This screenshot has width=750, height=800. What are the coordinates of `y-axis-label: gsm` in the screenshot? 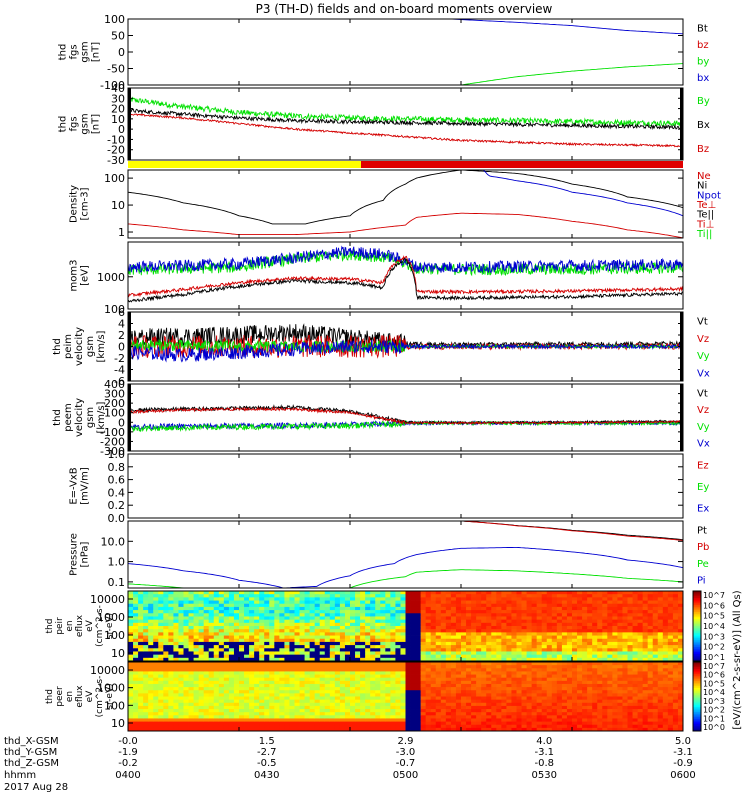 It's located at (90, 417).